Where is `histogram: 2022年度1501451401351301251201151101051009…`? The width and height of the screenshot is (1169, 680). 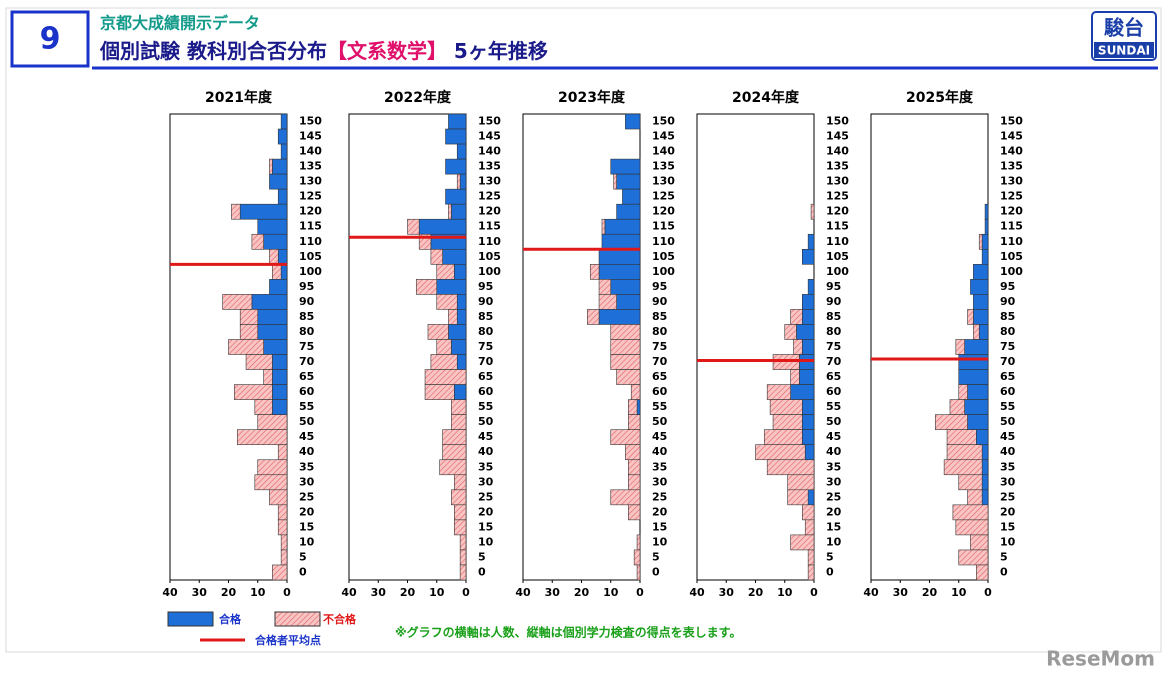 histogram: 2022年度1501451401351301251201151101051009… is located at coordinates (421, 344).